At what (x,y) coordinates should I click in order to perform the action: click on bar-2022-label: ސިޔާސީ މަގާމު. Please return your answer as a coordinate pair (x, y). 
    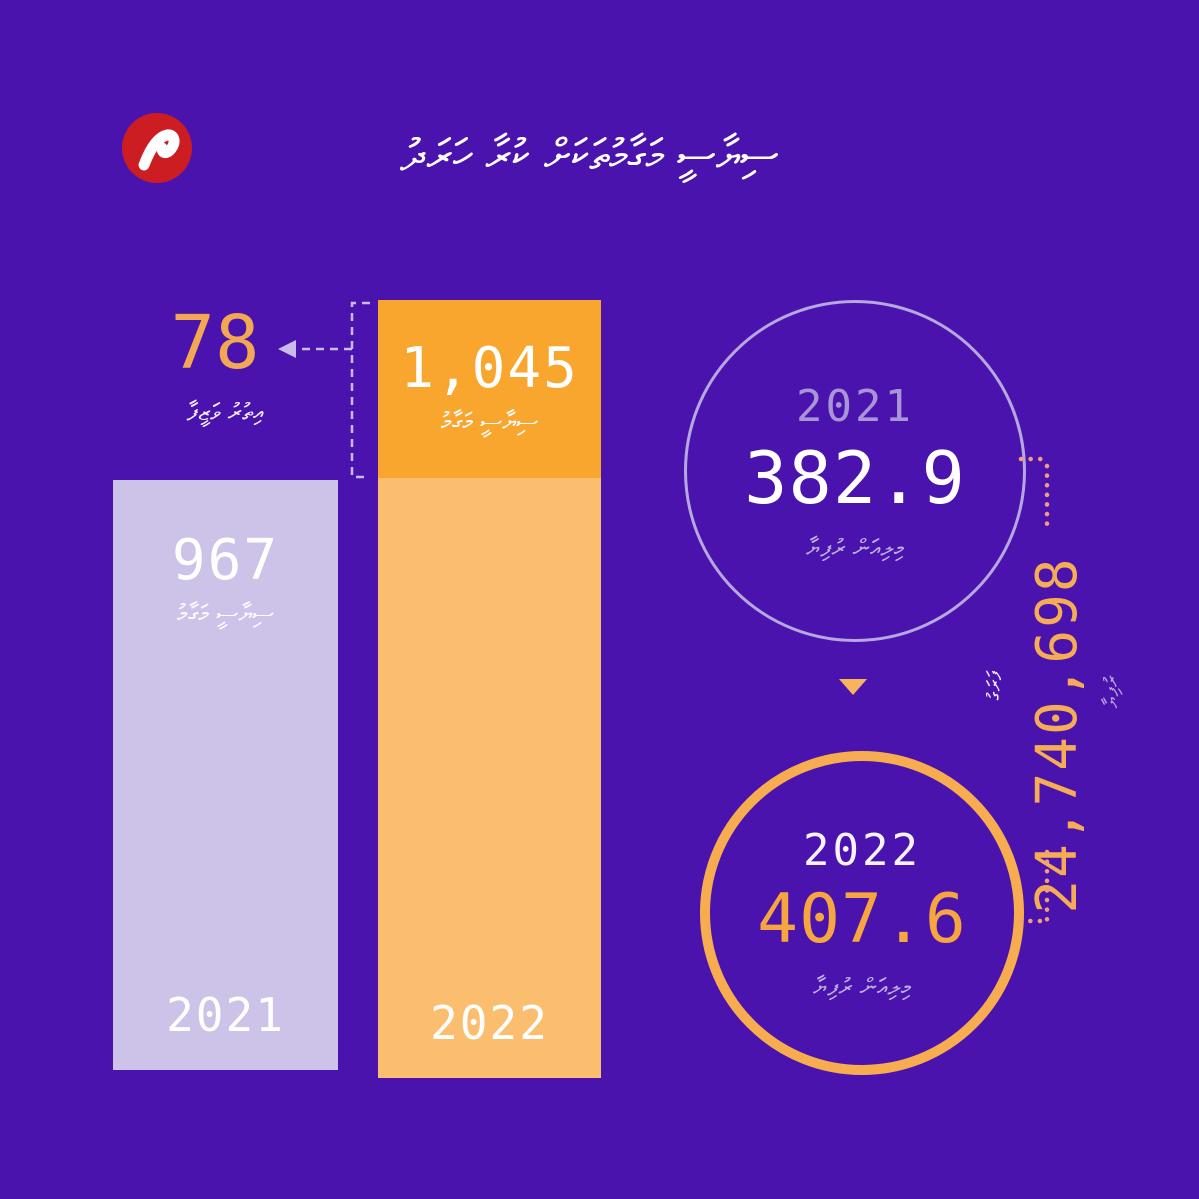
    Looking at the image, I should click on (489, 421).